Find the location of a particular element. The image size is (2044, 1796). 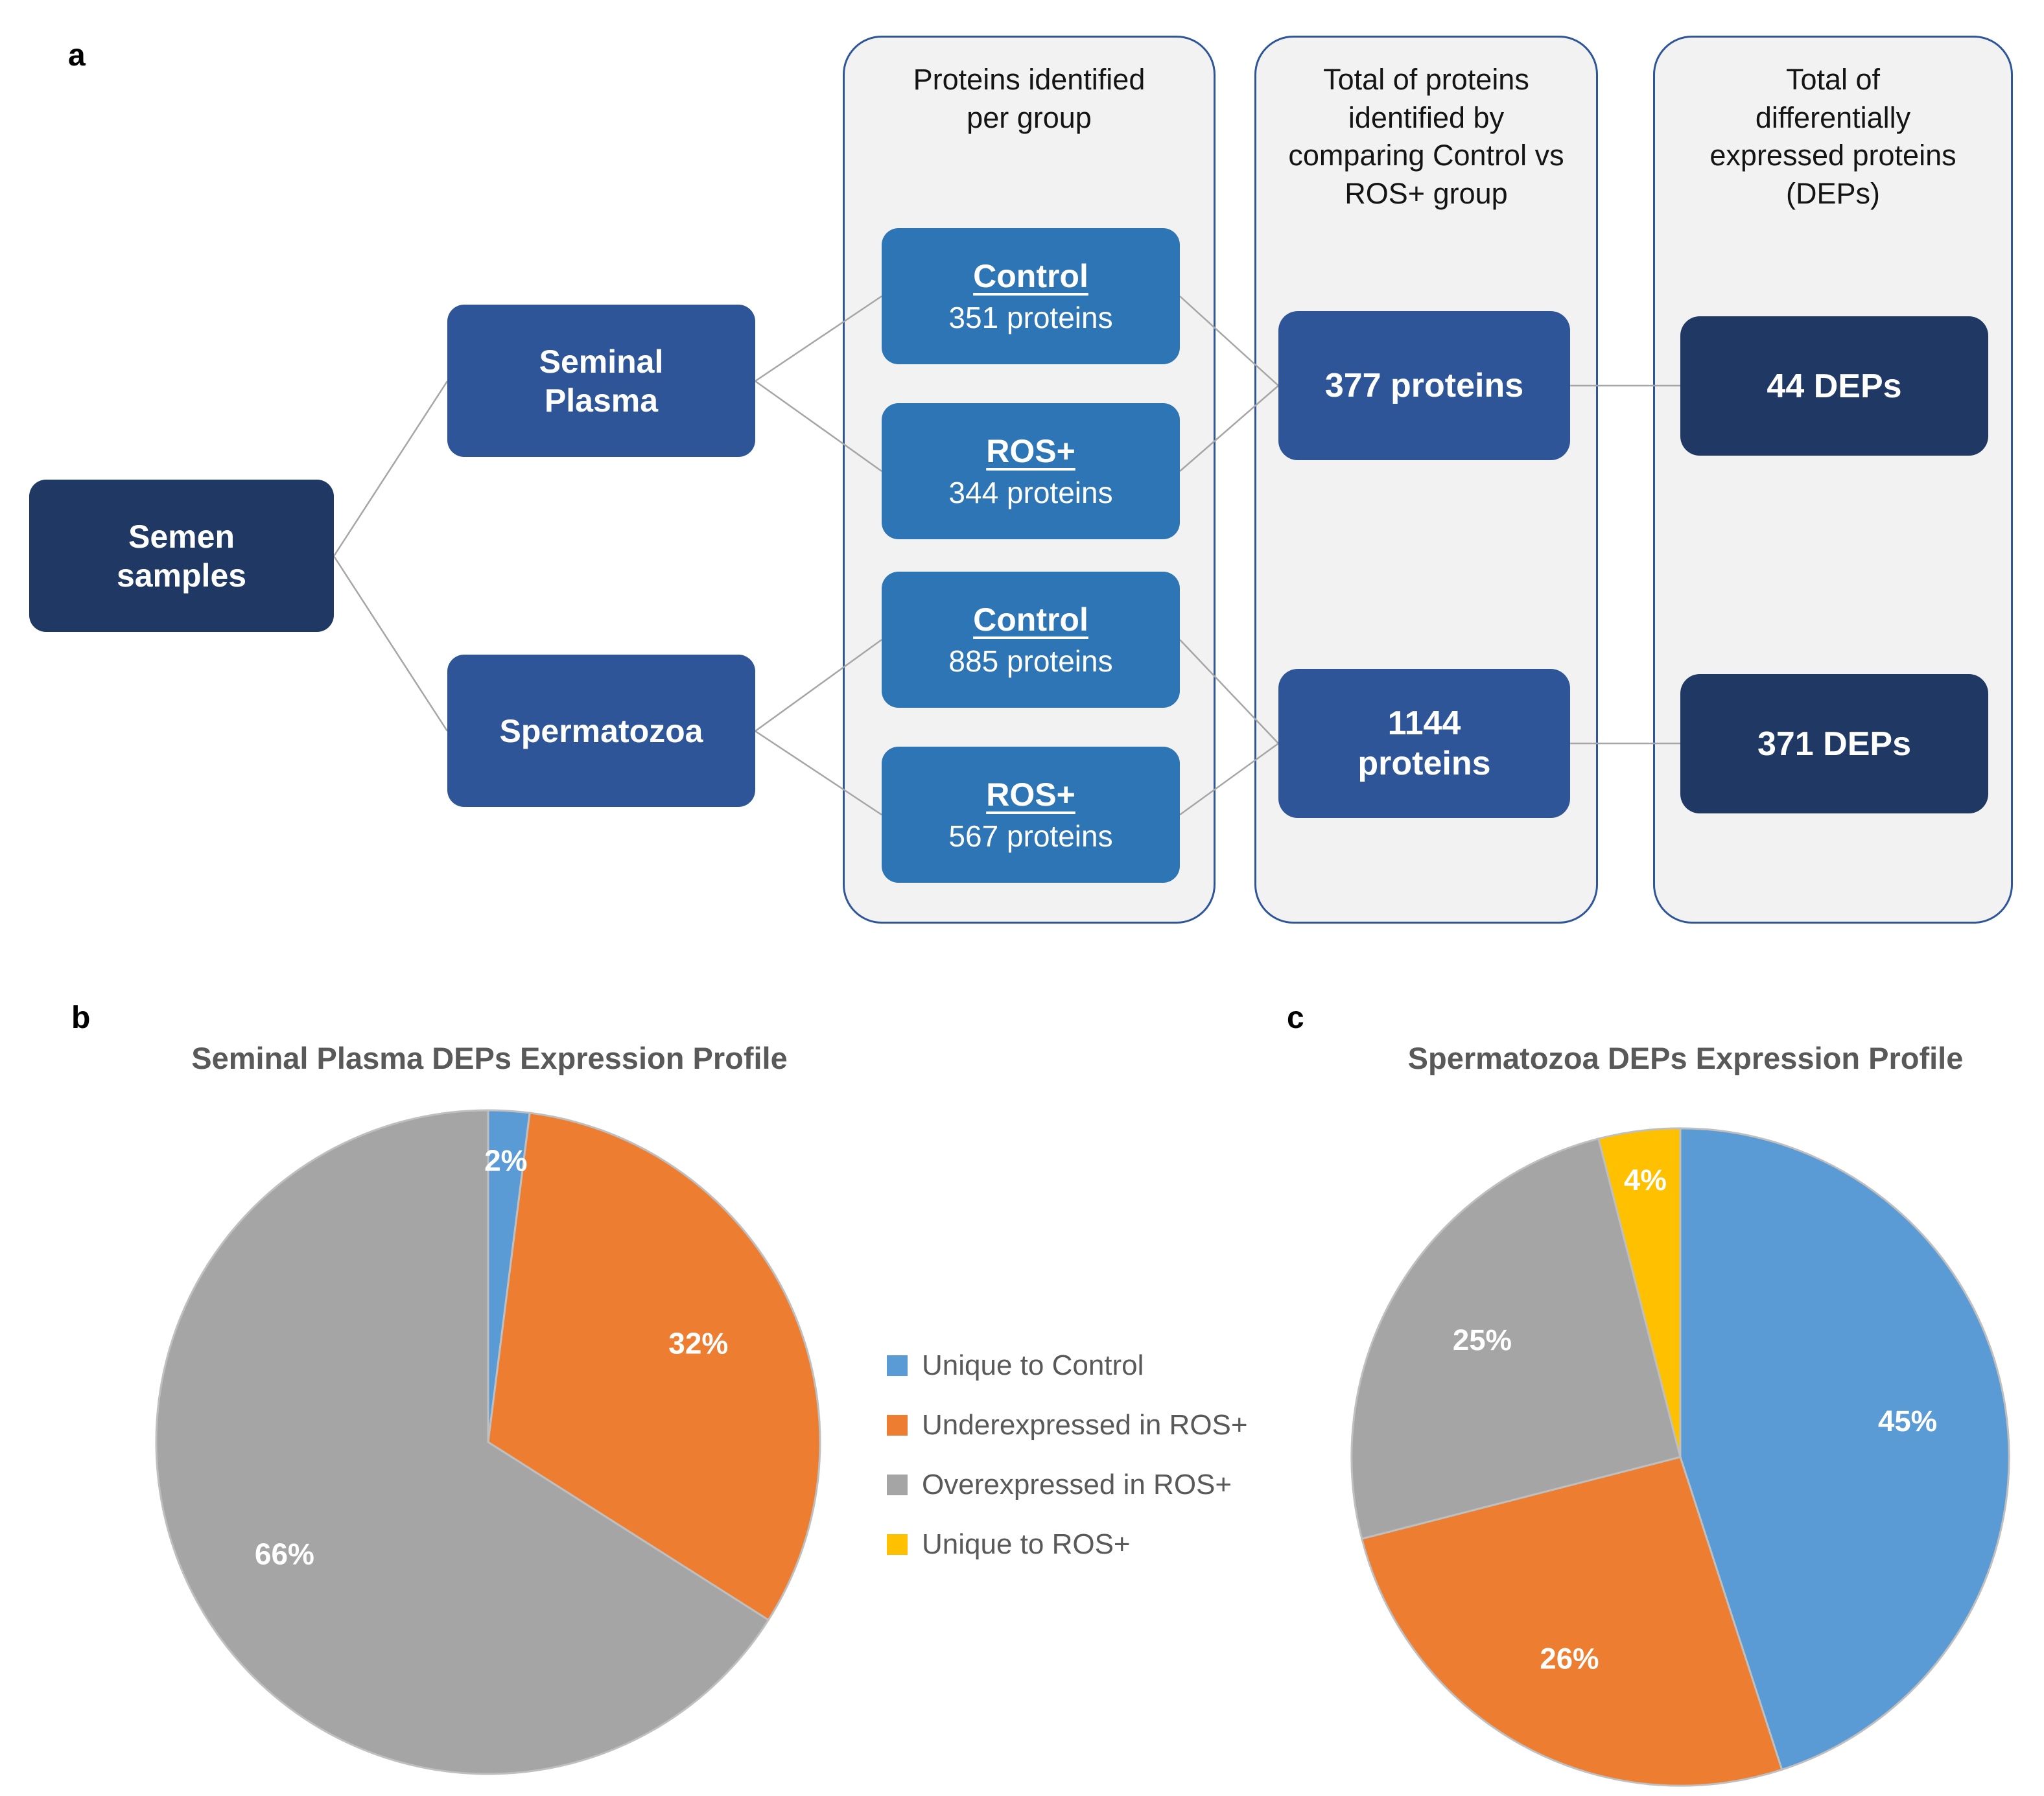

pie-slice-value: 45% is located at coordinates (1907, 1421).